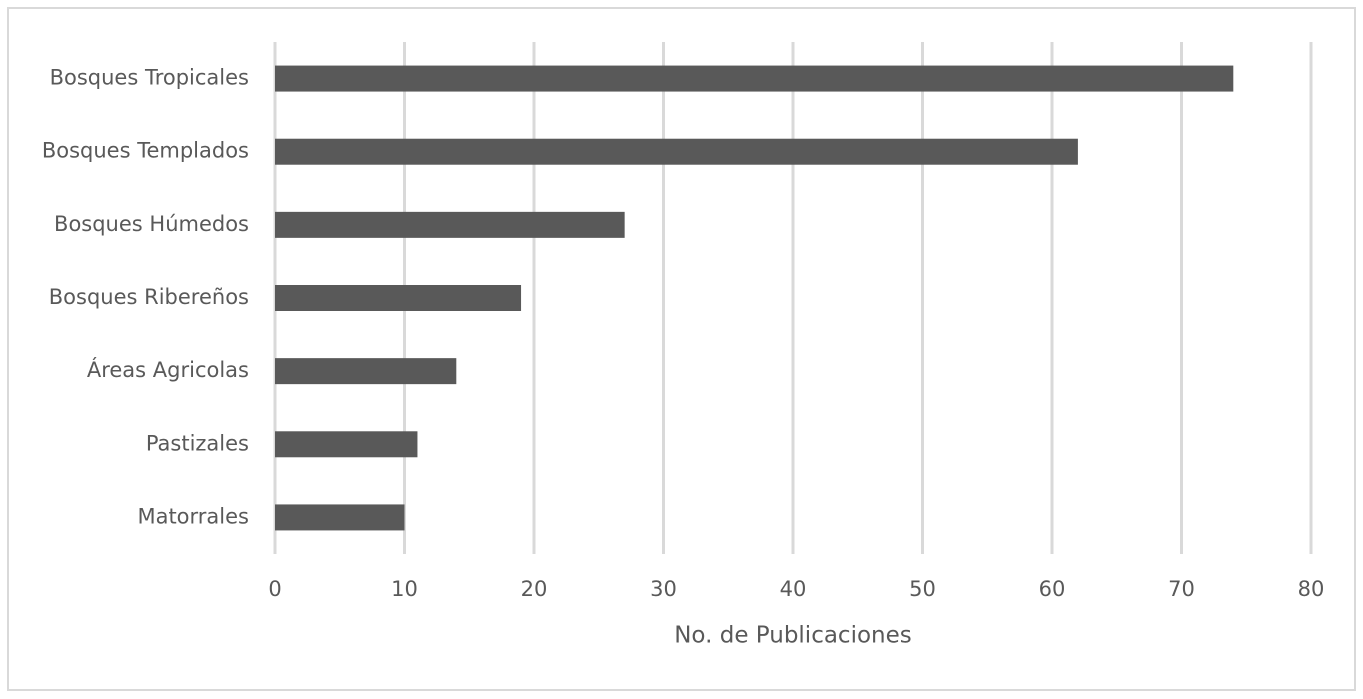  Describe the element at coordinates (404, 589) in the screenshot. I see `x-tick-label: 10` at that location.